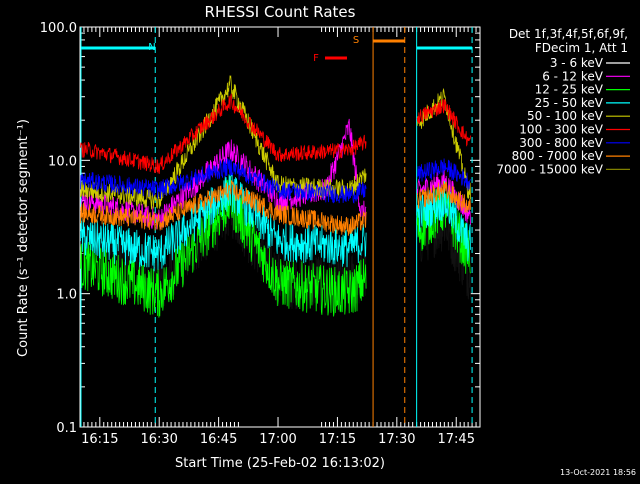 The width and height of the screenshot is (640, 484). What do you see at coordinates (23, 238) in the screenshot?
I see `y-axis-label: Count Rate (s⁻¹ detector segment⁻¹)` at bounding box center [23, 238].